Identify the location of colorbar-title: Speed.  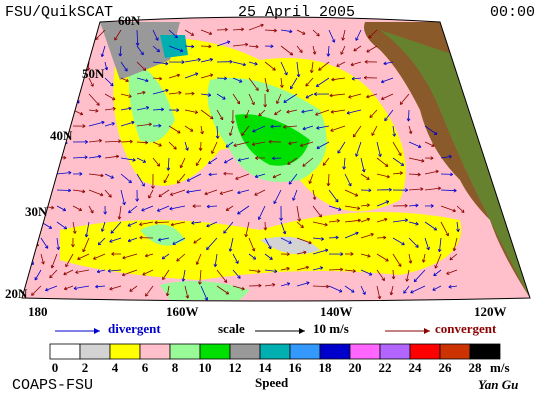
(272, 382).